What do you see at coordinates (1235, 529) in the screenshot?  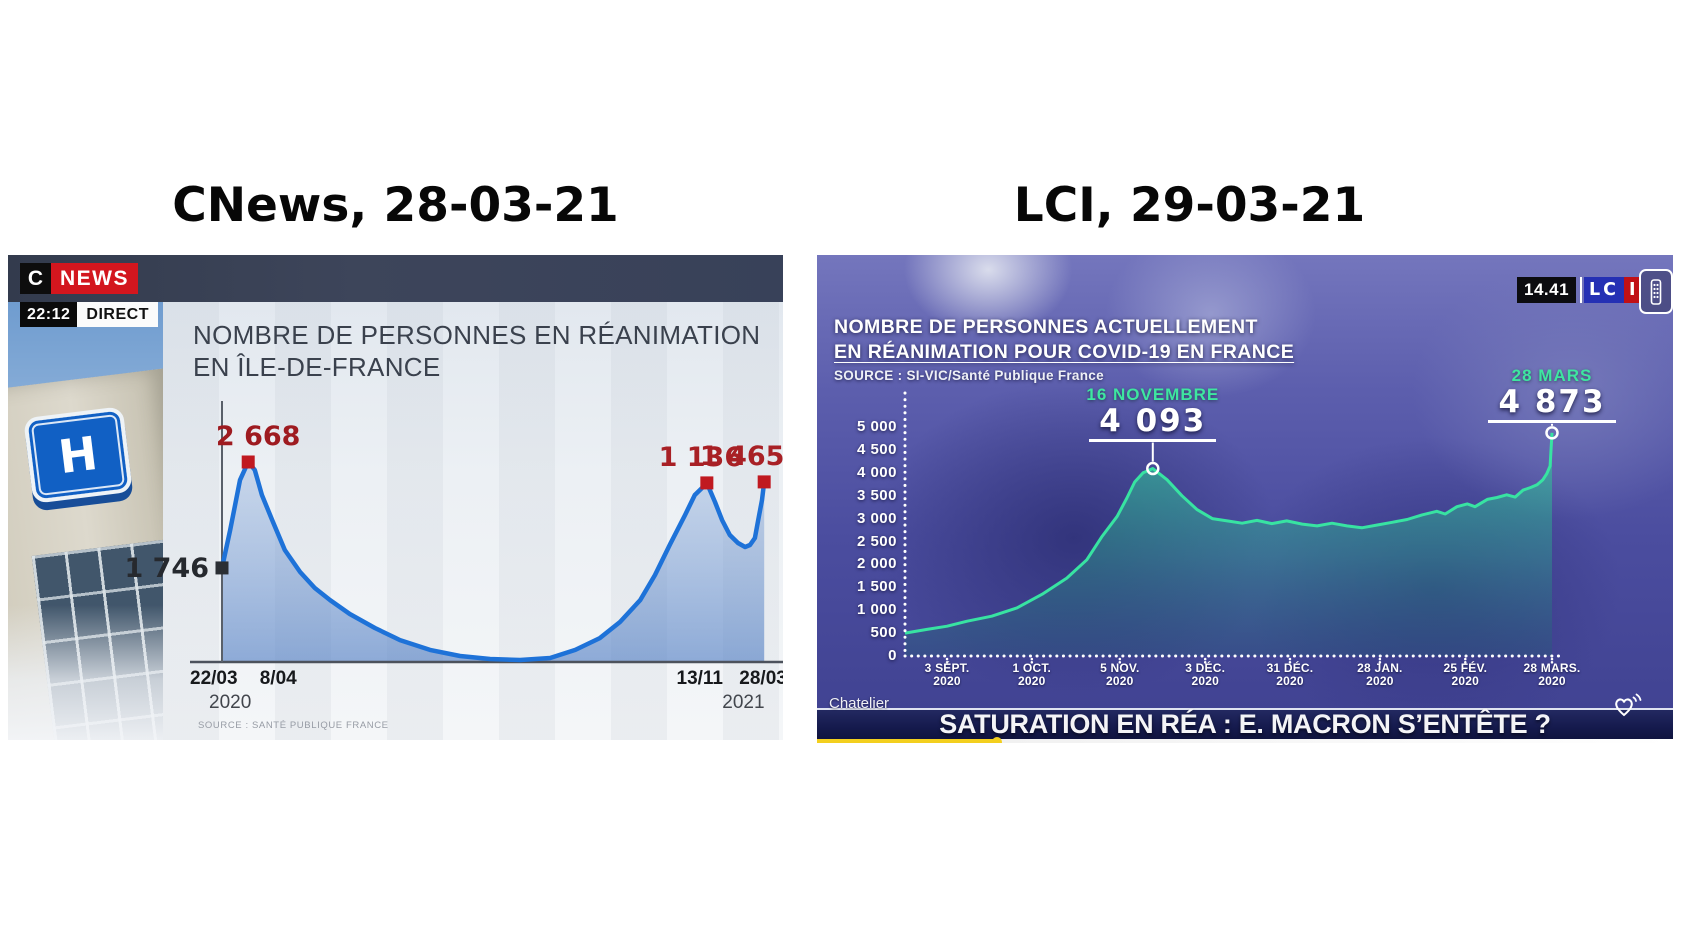 I see `lci-chart` at bounding box center [1235, 529].